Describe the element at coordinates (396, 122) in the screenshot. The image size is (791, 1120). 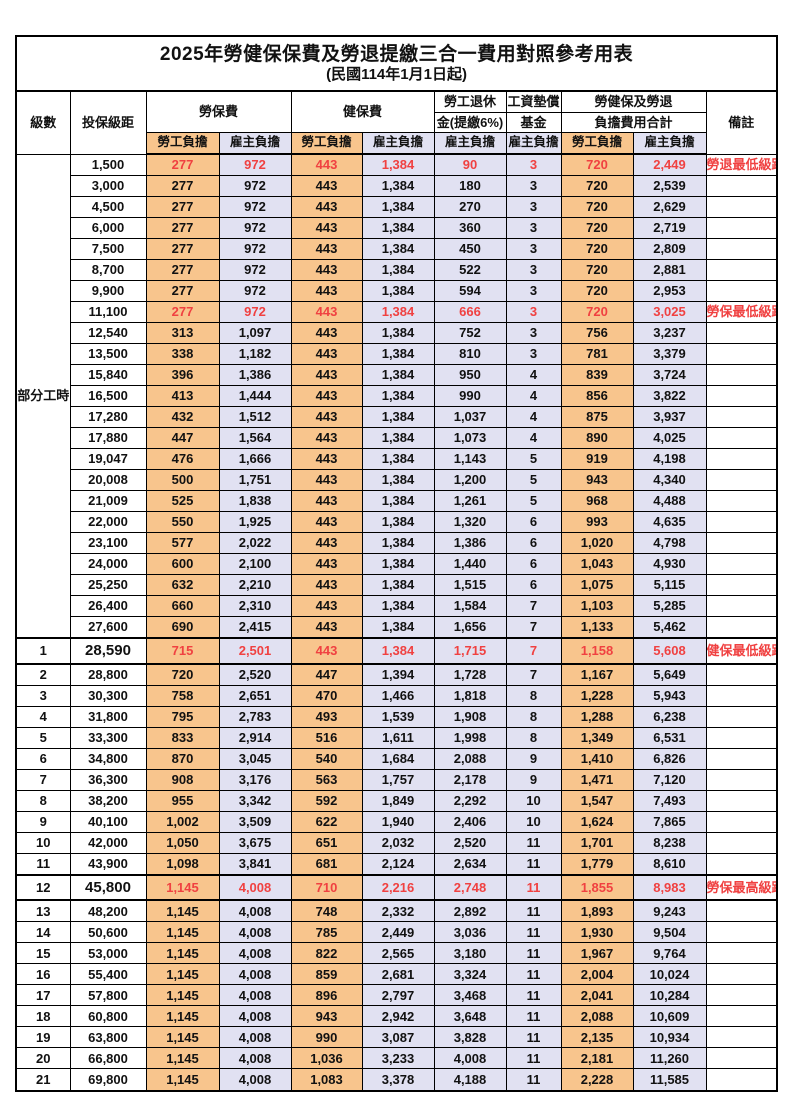
I see `header-row-2: 金(提繳6%) 基金 負擔費用合計` at that location.